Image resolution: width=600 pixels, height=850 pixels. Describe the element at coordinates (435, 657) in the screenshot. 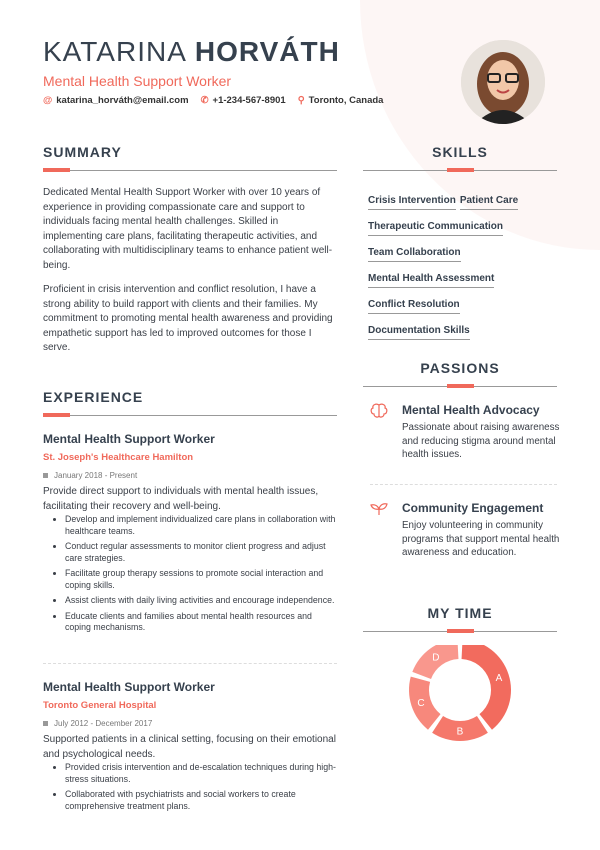

I see `donut-label: D` at that location.